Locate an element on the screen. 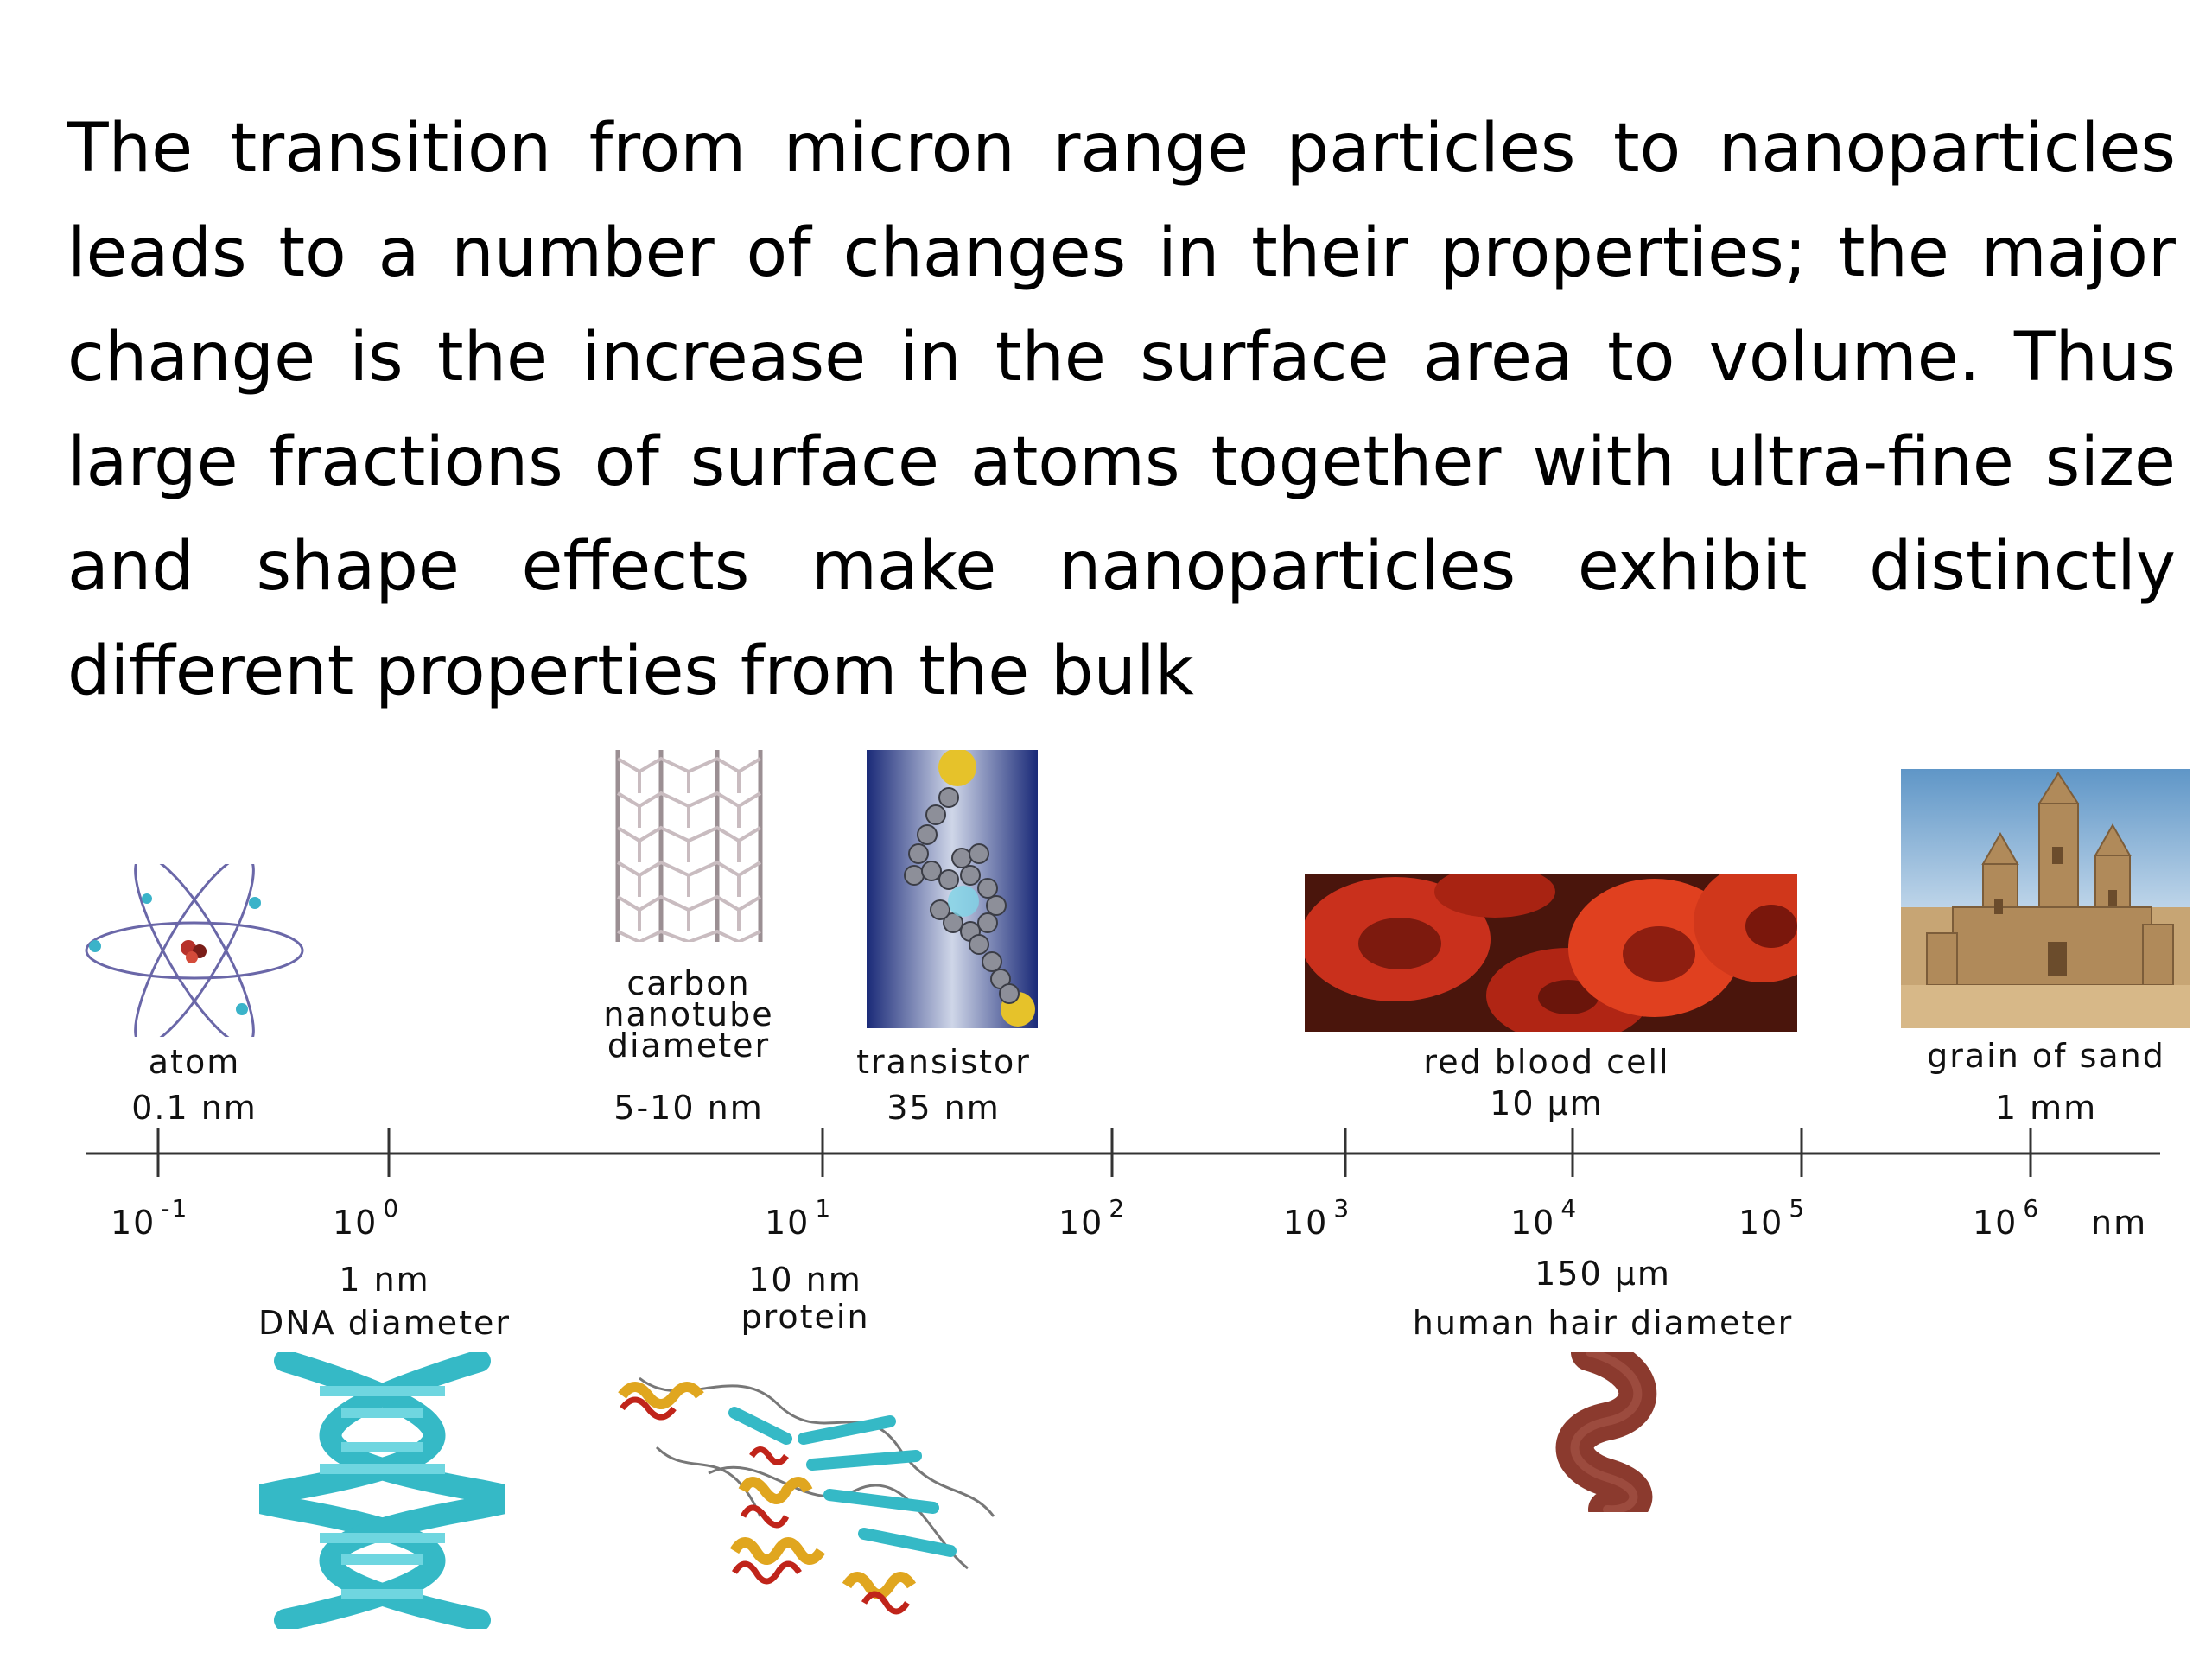 The height and width of the screenshot is (1659, 2212). human-hair-image is located at coordinates (1606, 1432).